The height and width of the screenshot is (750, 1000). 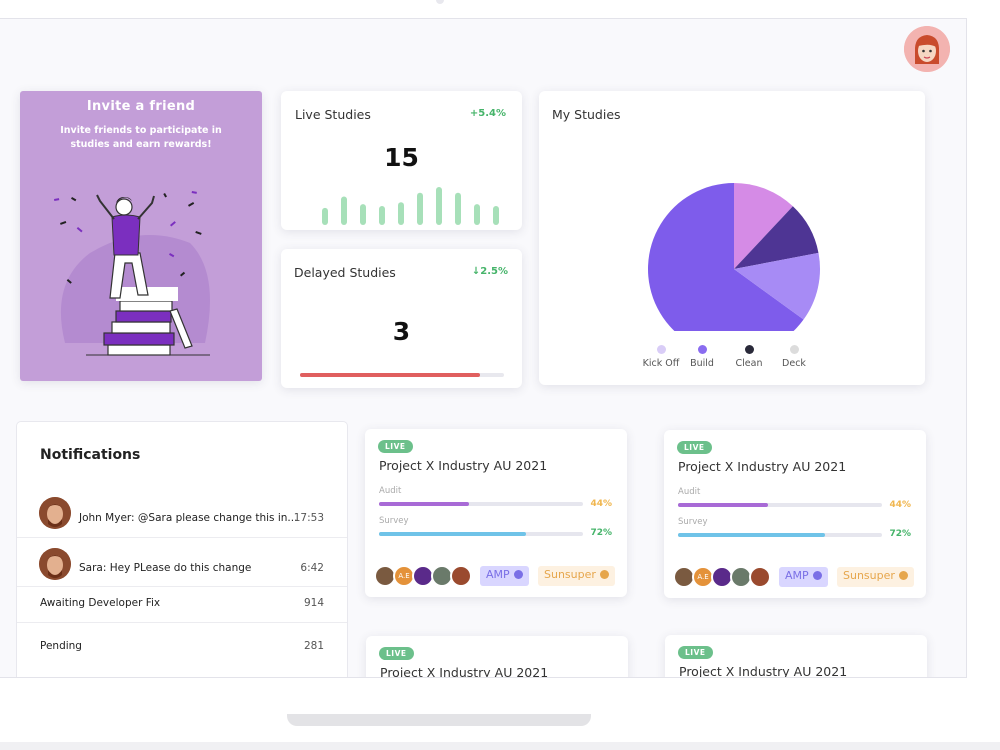 I want to click on laptop-base, so click(x=500, y=714).